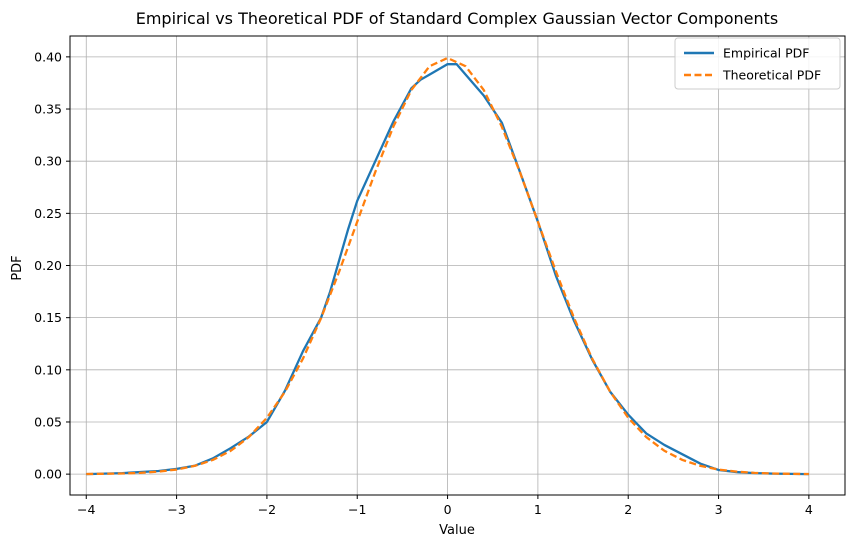  I want to click on y-tick-label: 0.05, so click(48, 421).